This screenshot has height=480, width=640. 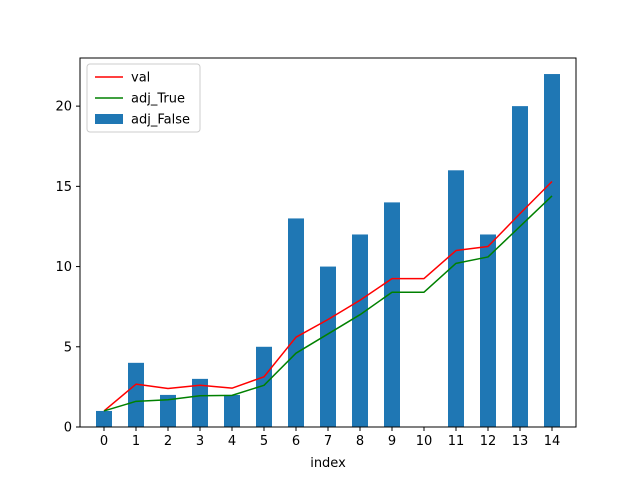 I want to click on y-tick-label: 20, so click(x=63, y=107).